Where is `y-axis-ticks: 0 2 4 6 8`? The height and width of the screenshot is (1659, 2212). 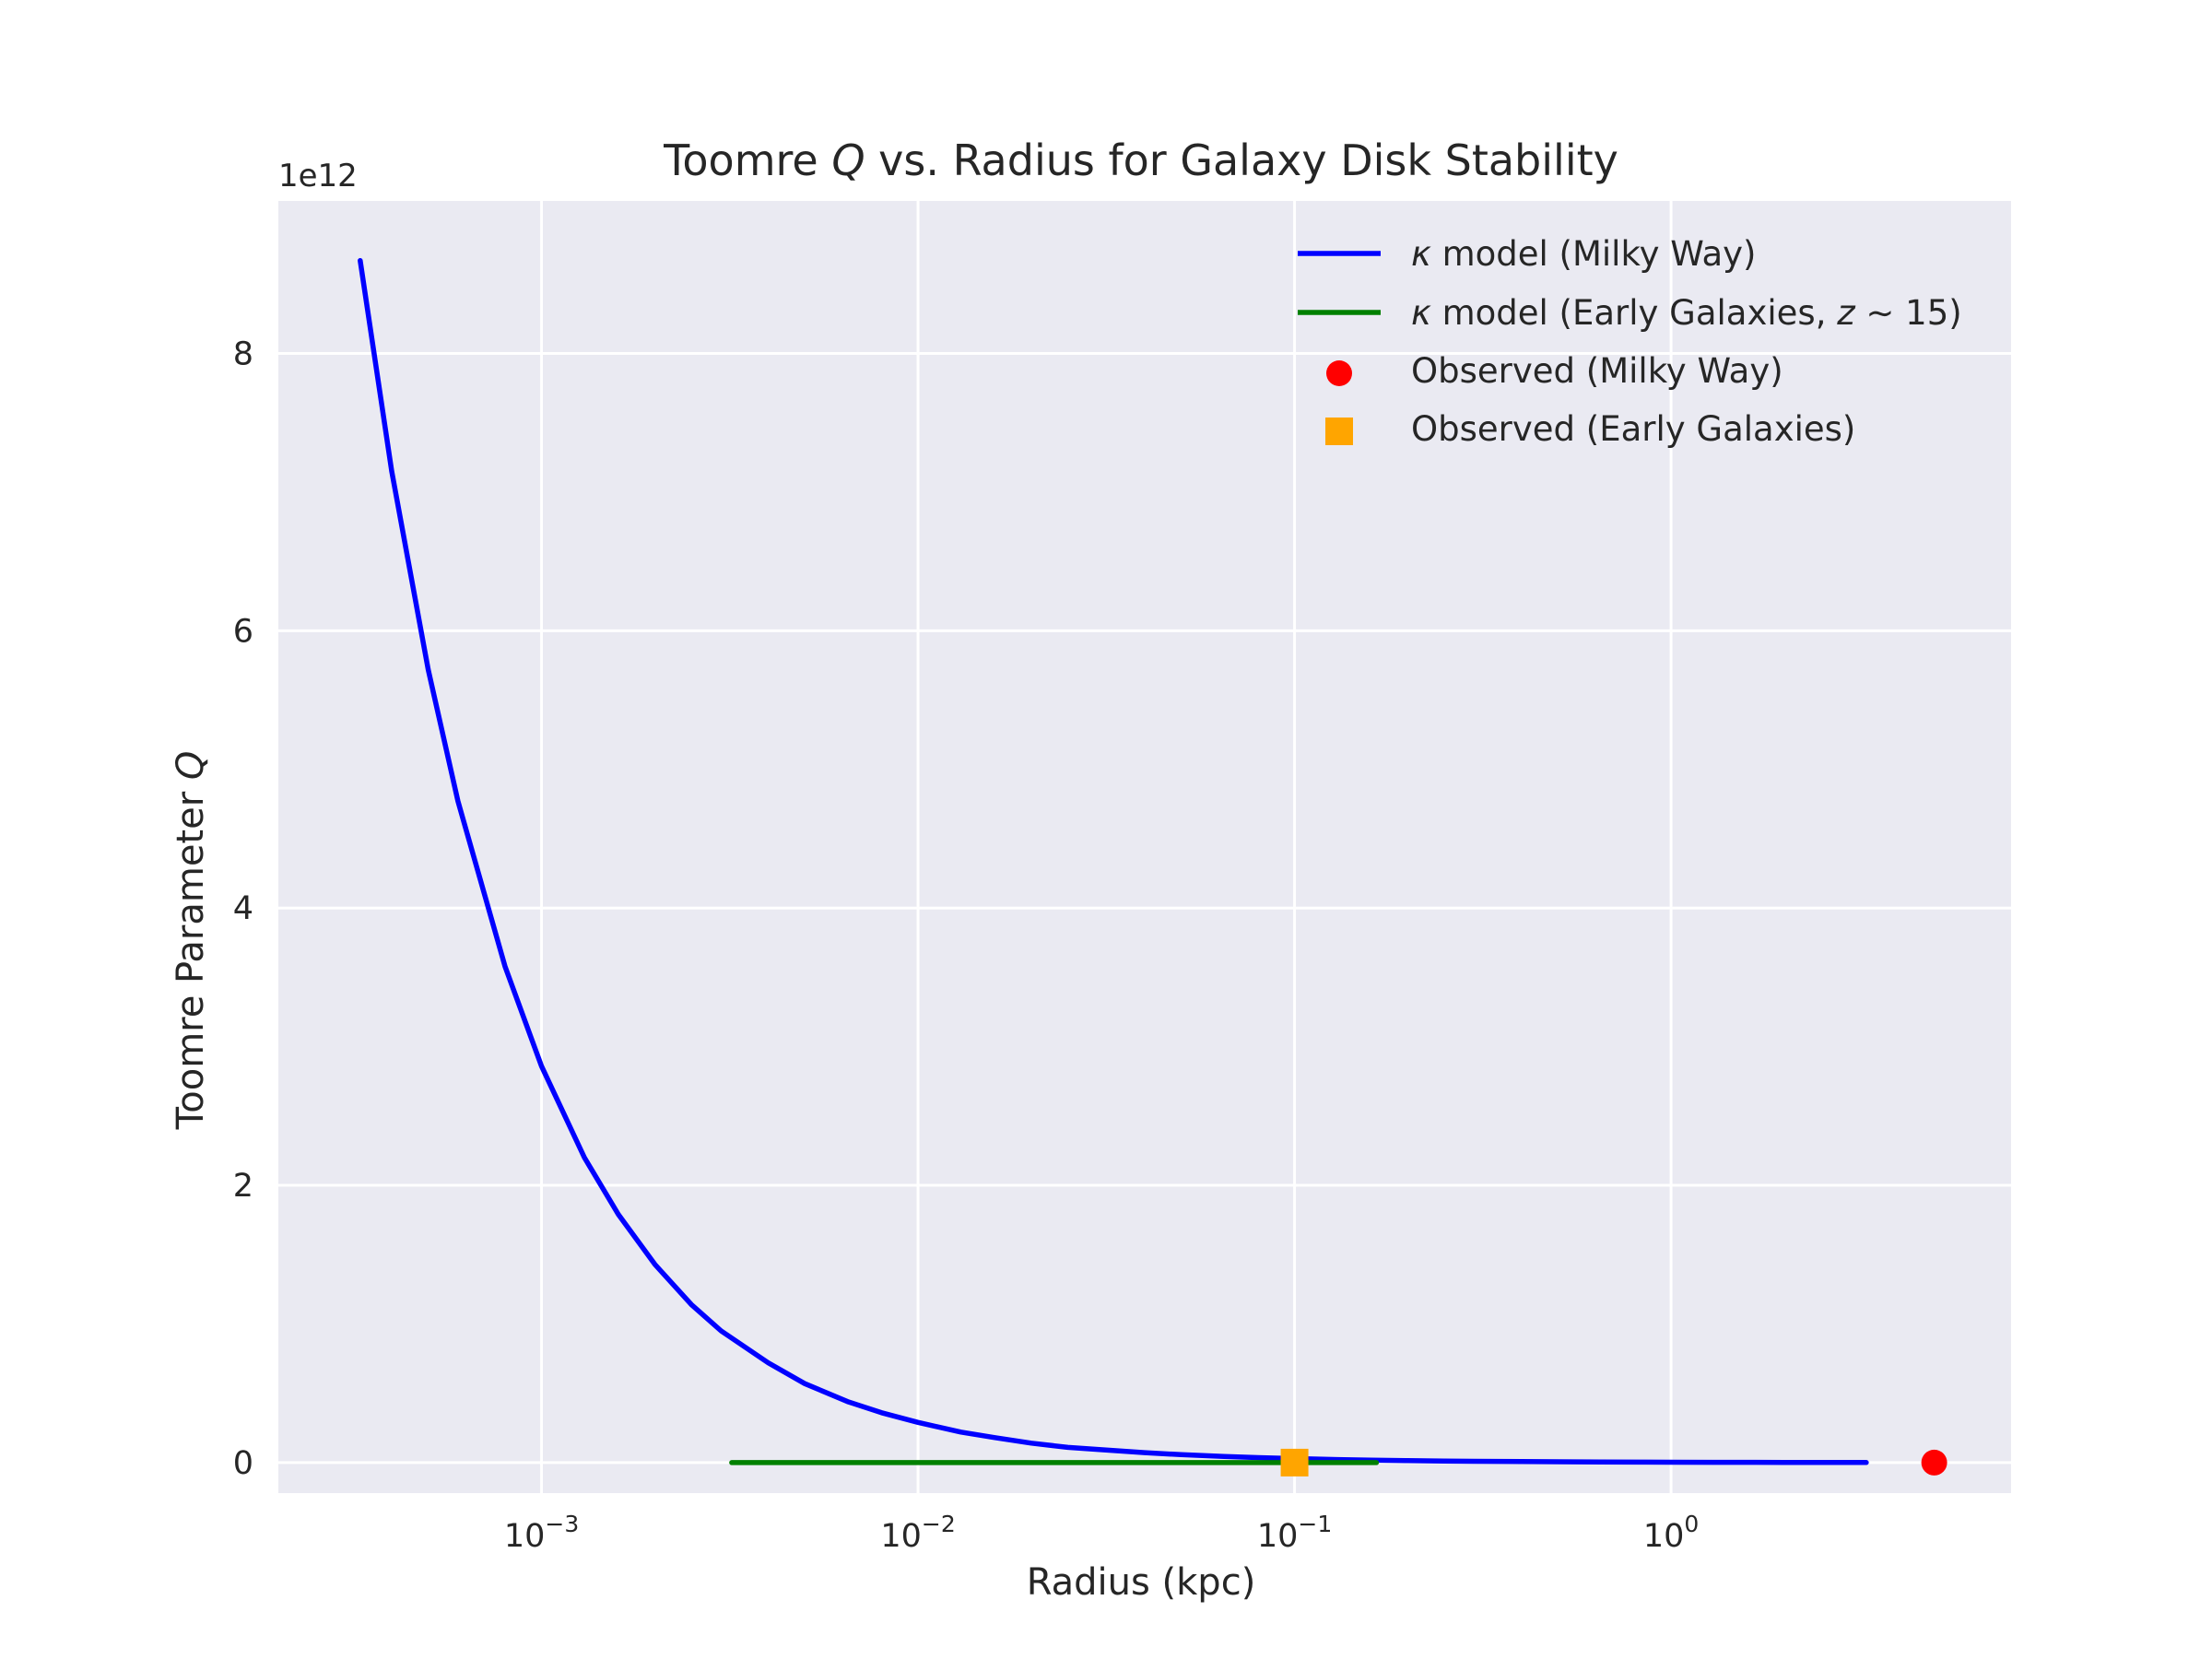 y-axis-ticks: 0 2 4 6 8 is located at coordinates (243, 908).